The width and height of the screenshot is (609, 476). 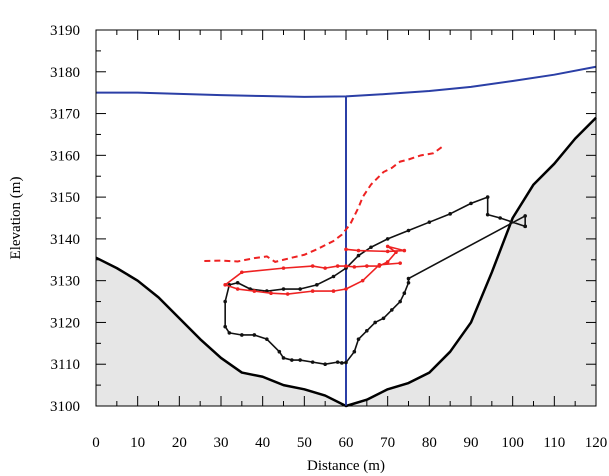 I want to click on y-axis-title: Elevation (m), so click(x=16, y=218).